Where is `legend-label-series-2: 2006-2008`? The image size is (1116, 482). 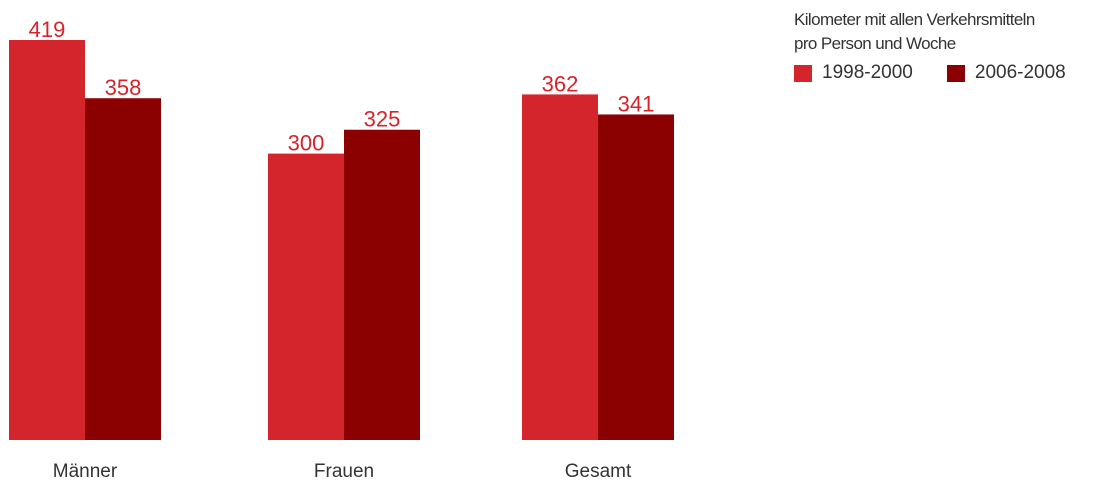 legend-label-series-2: 2006-2008 is located at coordinates (1020, 72).